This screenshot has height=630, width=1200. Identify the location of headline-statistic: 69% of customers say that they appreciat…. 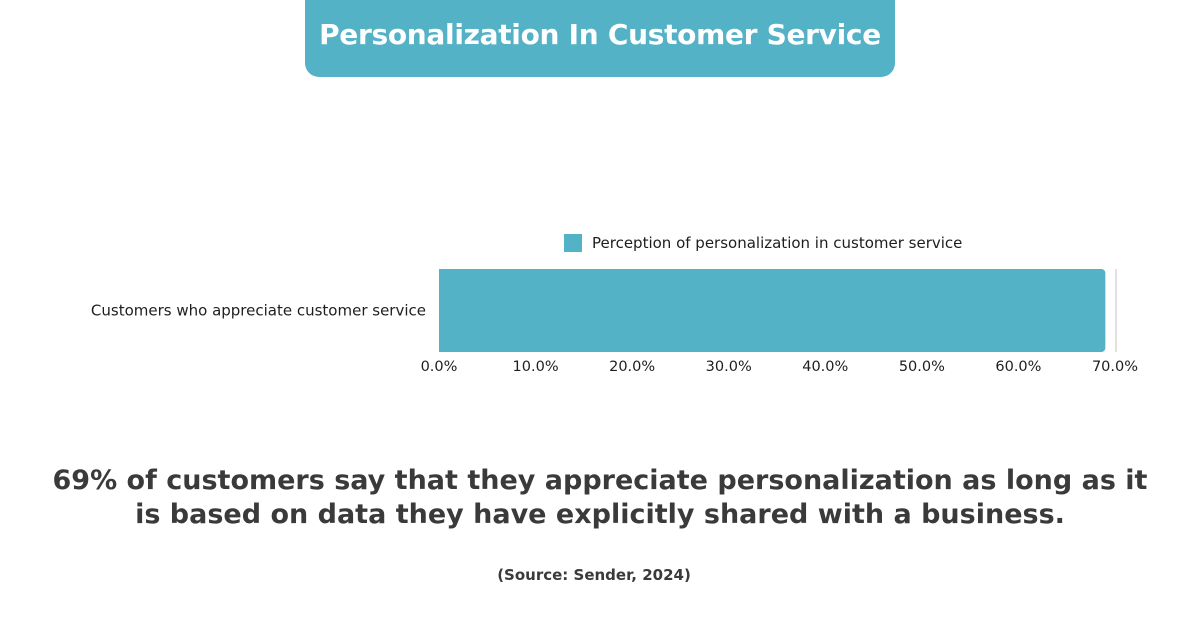
(600, 497).